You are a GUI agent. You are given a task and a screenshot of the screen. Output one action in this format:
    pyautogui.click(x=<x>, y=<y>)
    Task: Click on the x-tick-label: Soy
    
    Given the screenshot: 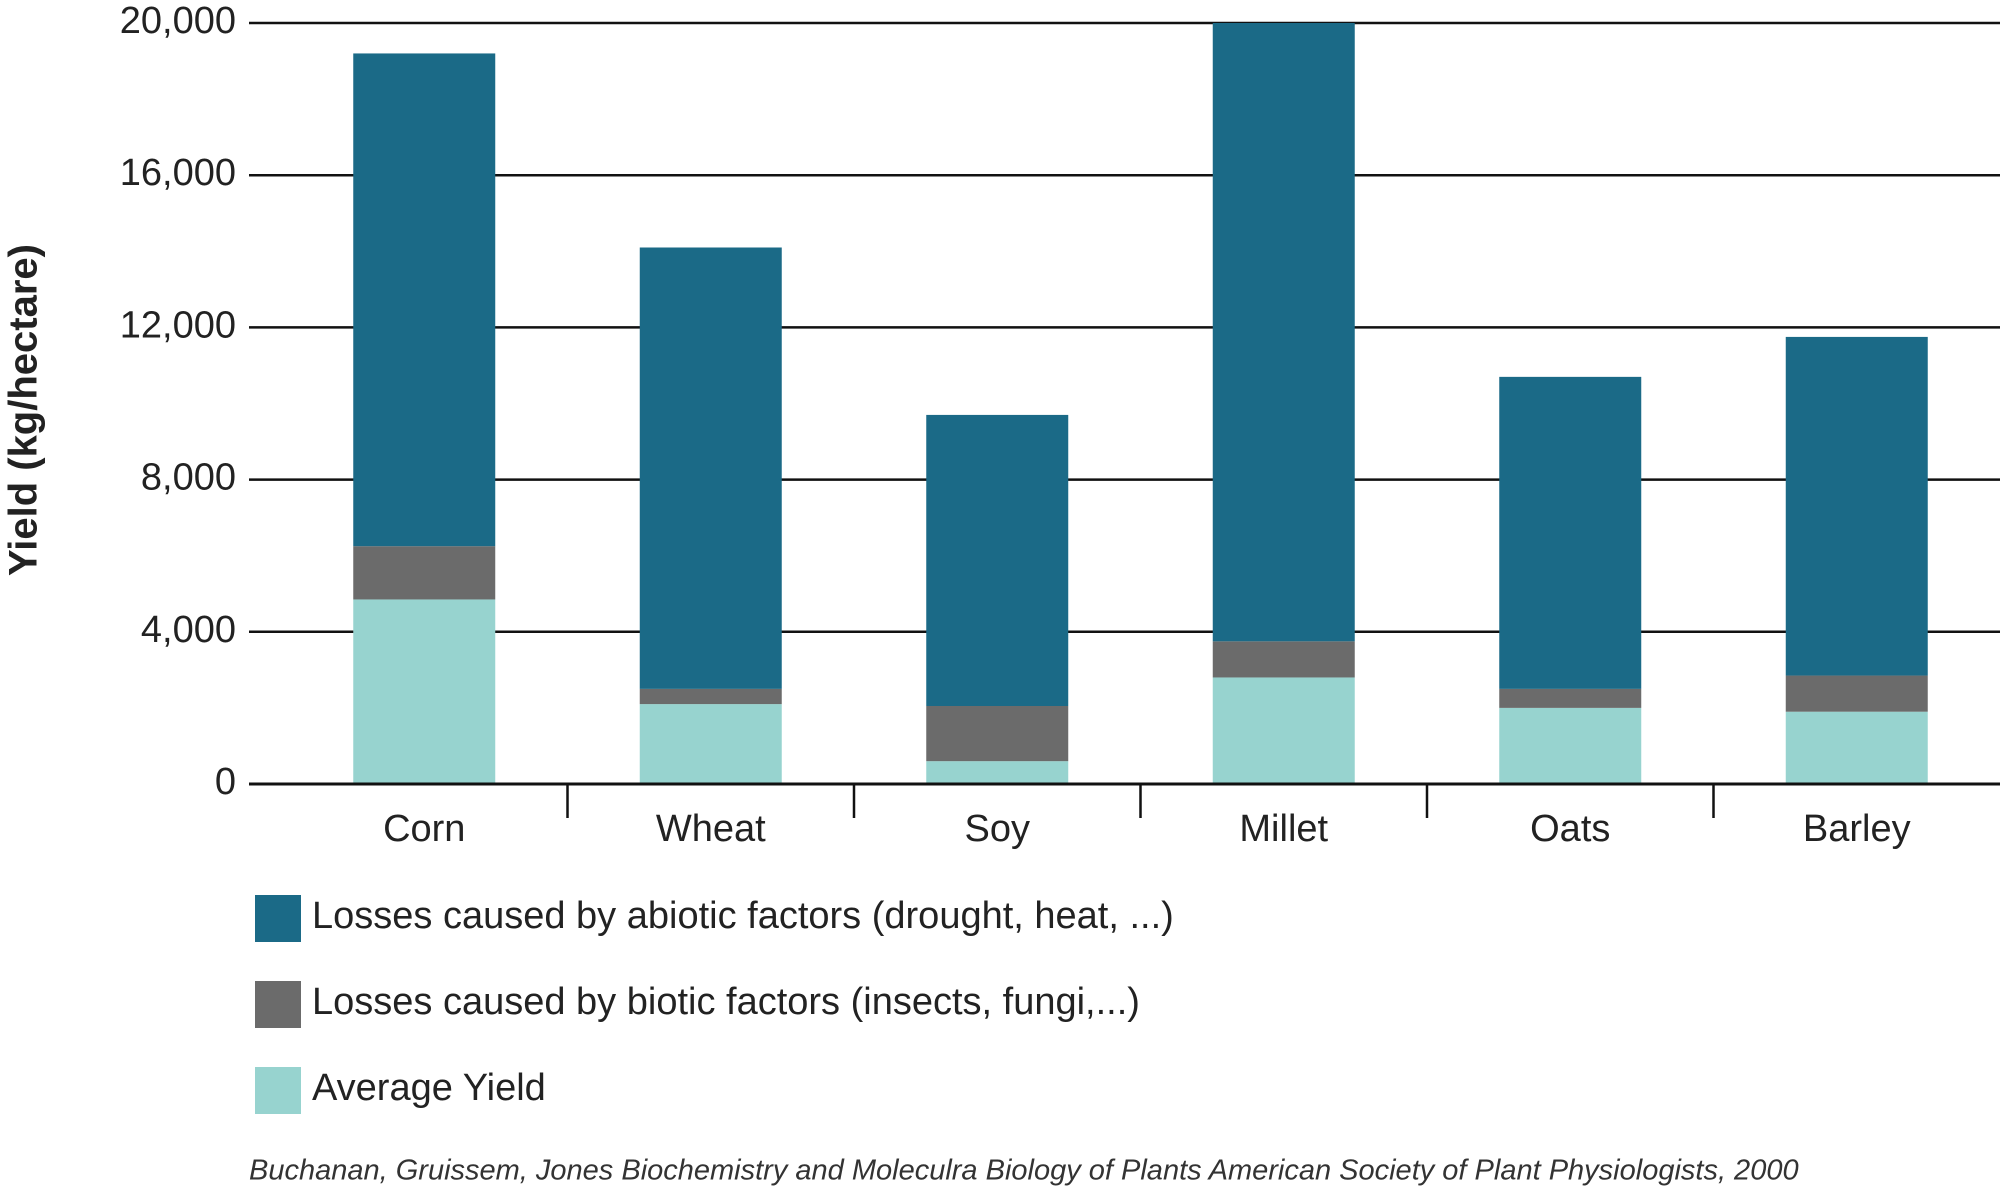 What is the action you would take?
    pyautogui.click(x=997, y=829)
    